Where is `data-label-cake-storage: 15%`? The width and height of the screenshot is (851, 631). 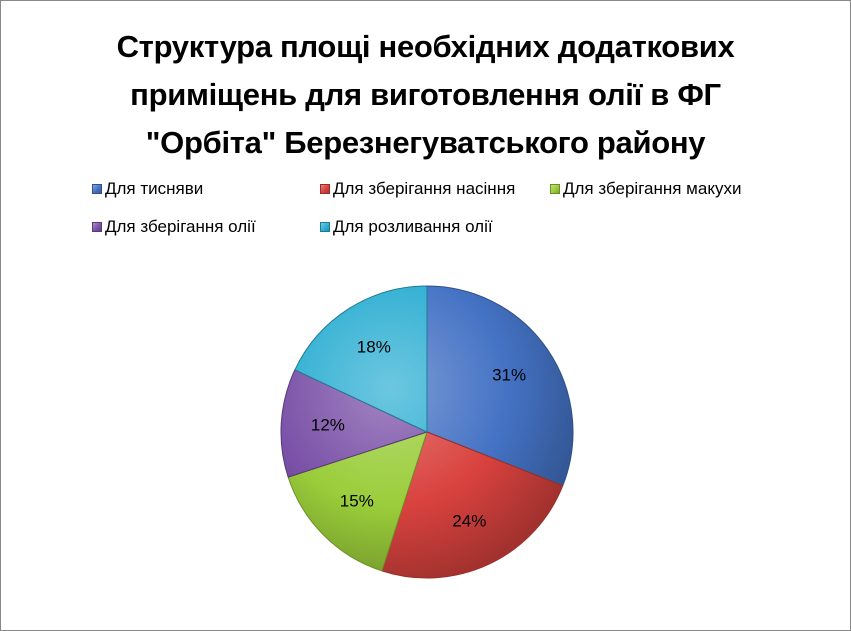
data-label-cake-storage: 15% is located at coordinates (357, 501).